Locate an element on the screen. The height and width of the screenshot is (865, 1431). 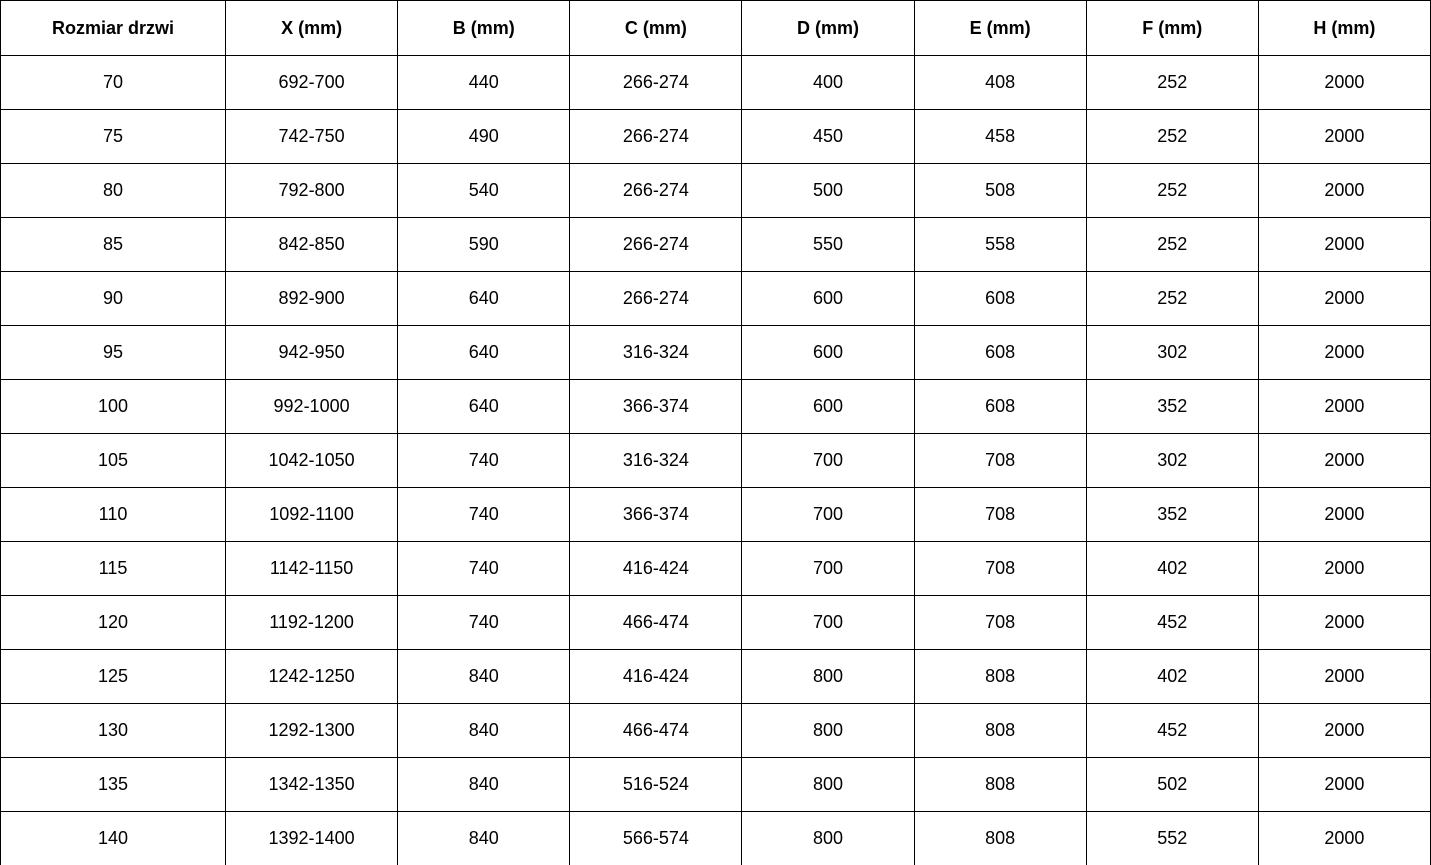
table-cell: 1092-1100 is located at coordinates (311, 514).